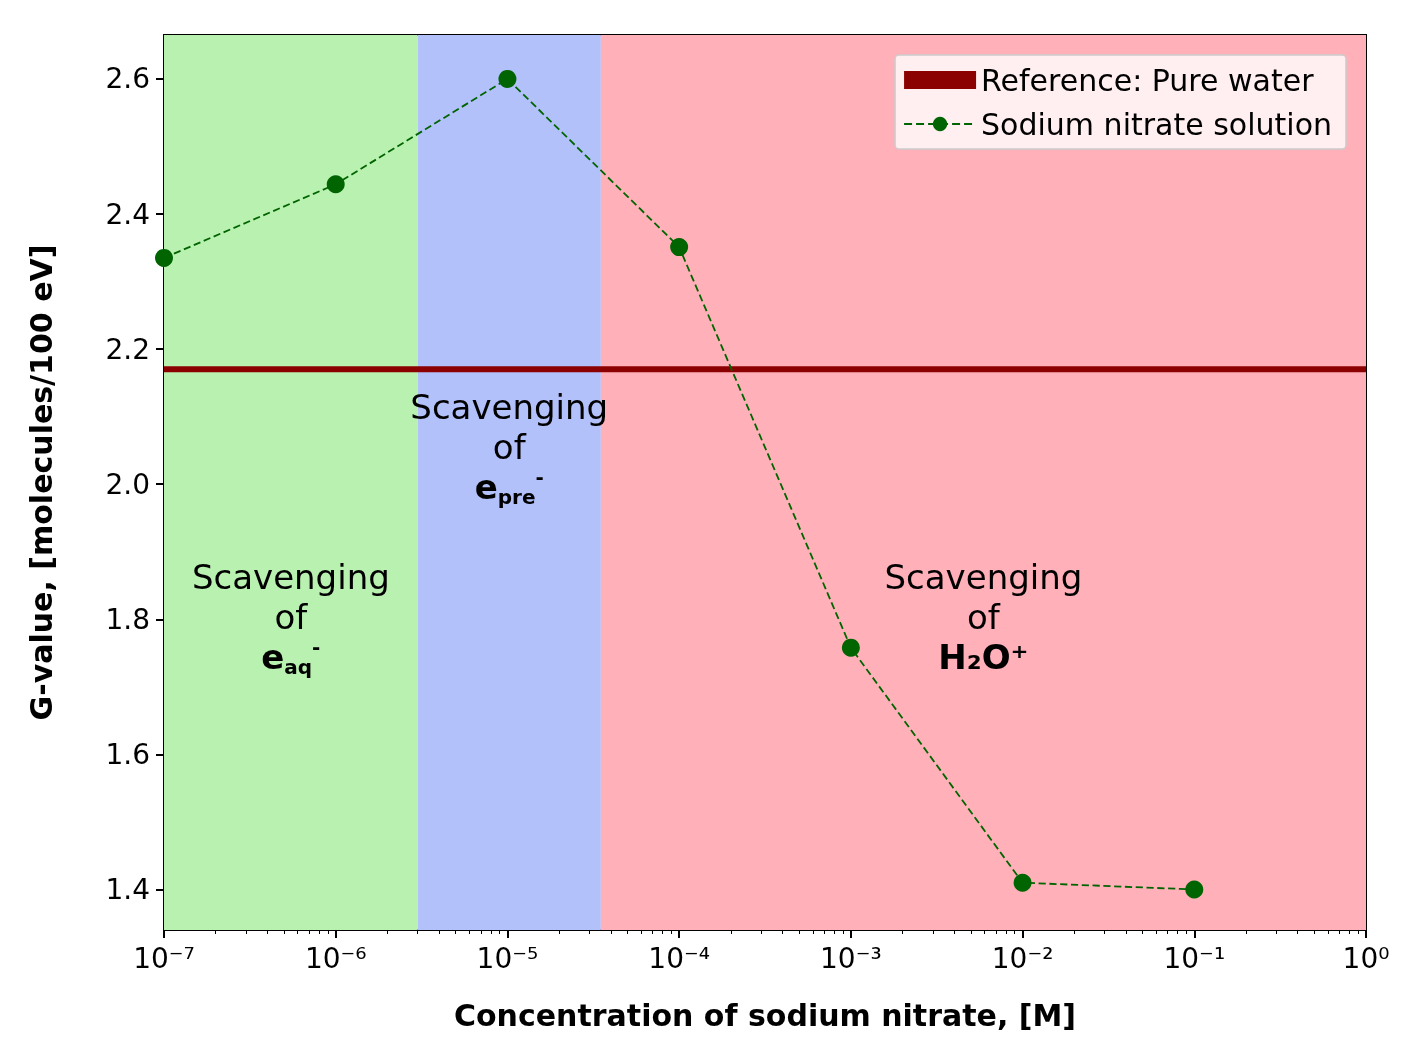  I want to click on x-tick-label: 10⁻², so click(1022, 958).